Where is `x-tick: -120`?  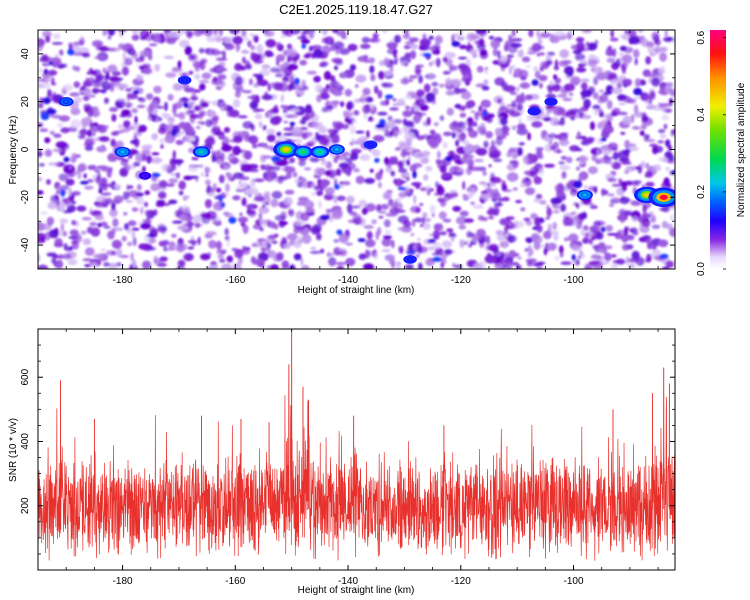
x-tick: -120 is located at coordinates (461, 458).